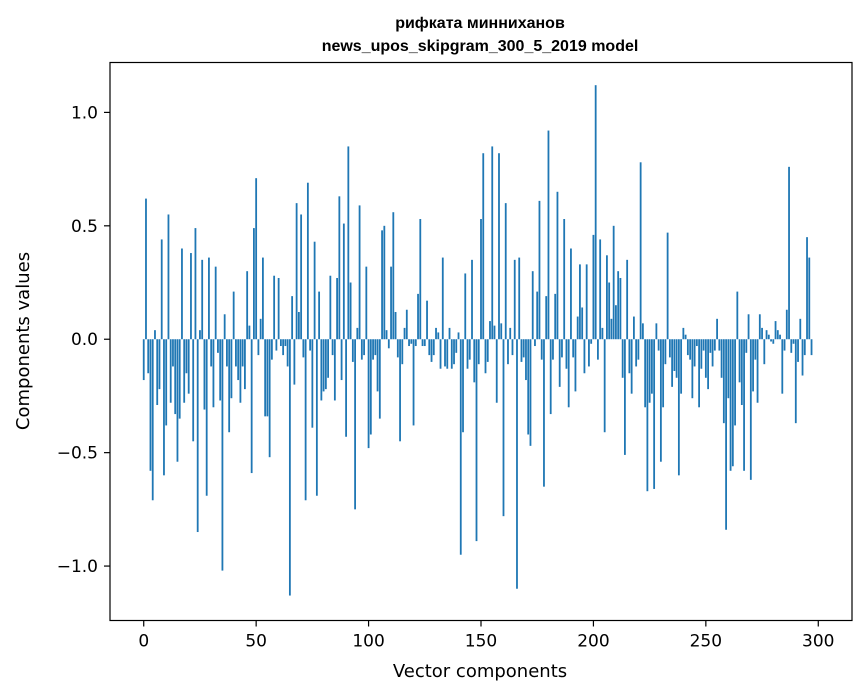 The width and height of the screenshot is (867, 696). I want to click on x-axis-ticks: 0 50 100 150 200 250 300, so click(486, 636).